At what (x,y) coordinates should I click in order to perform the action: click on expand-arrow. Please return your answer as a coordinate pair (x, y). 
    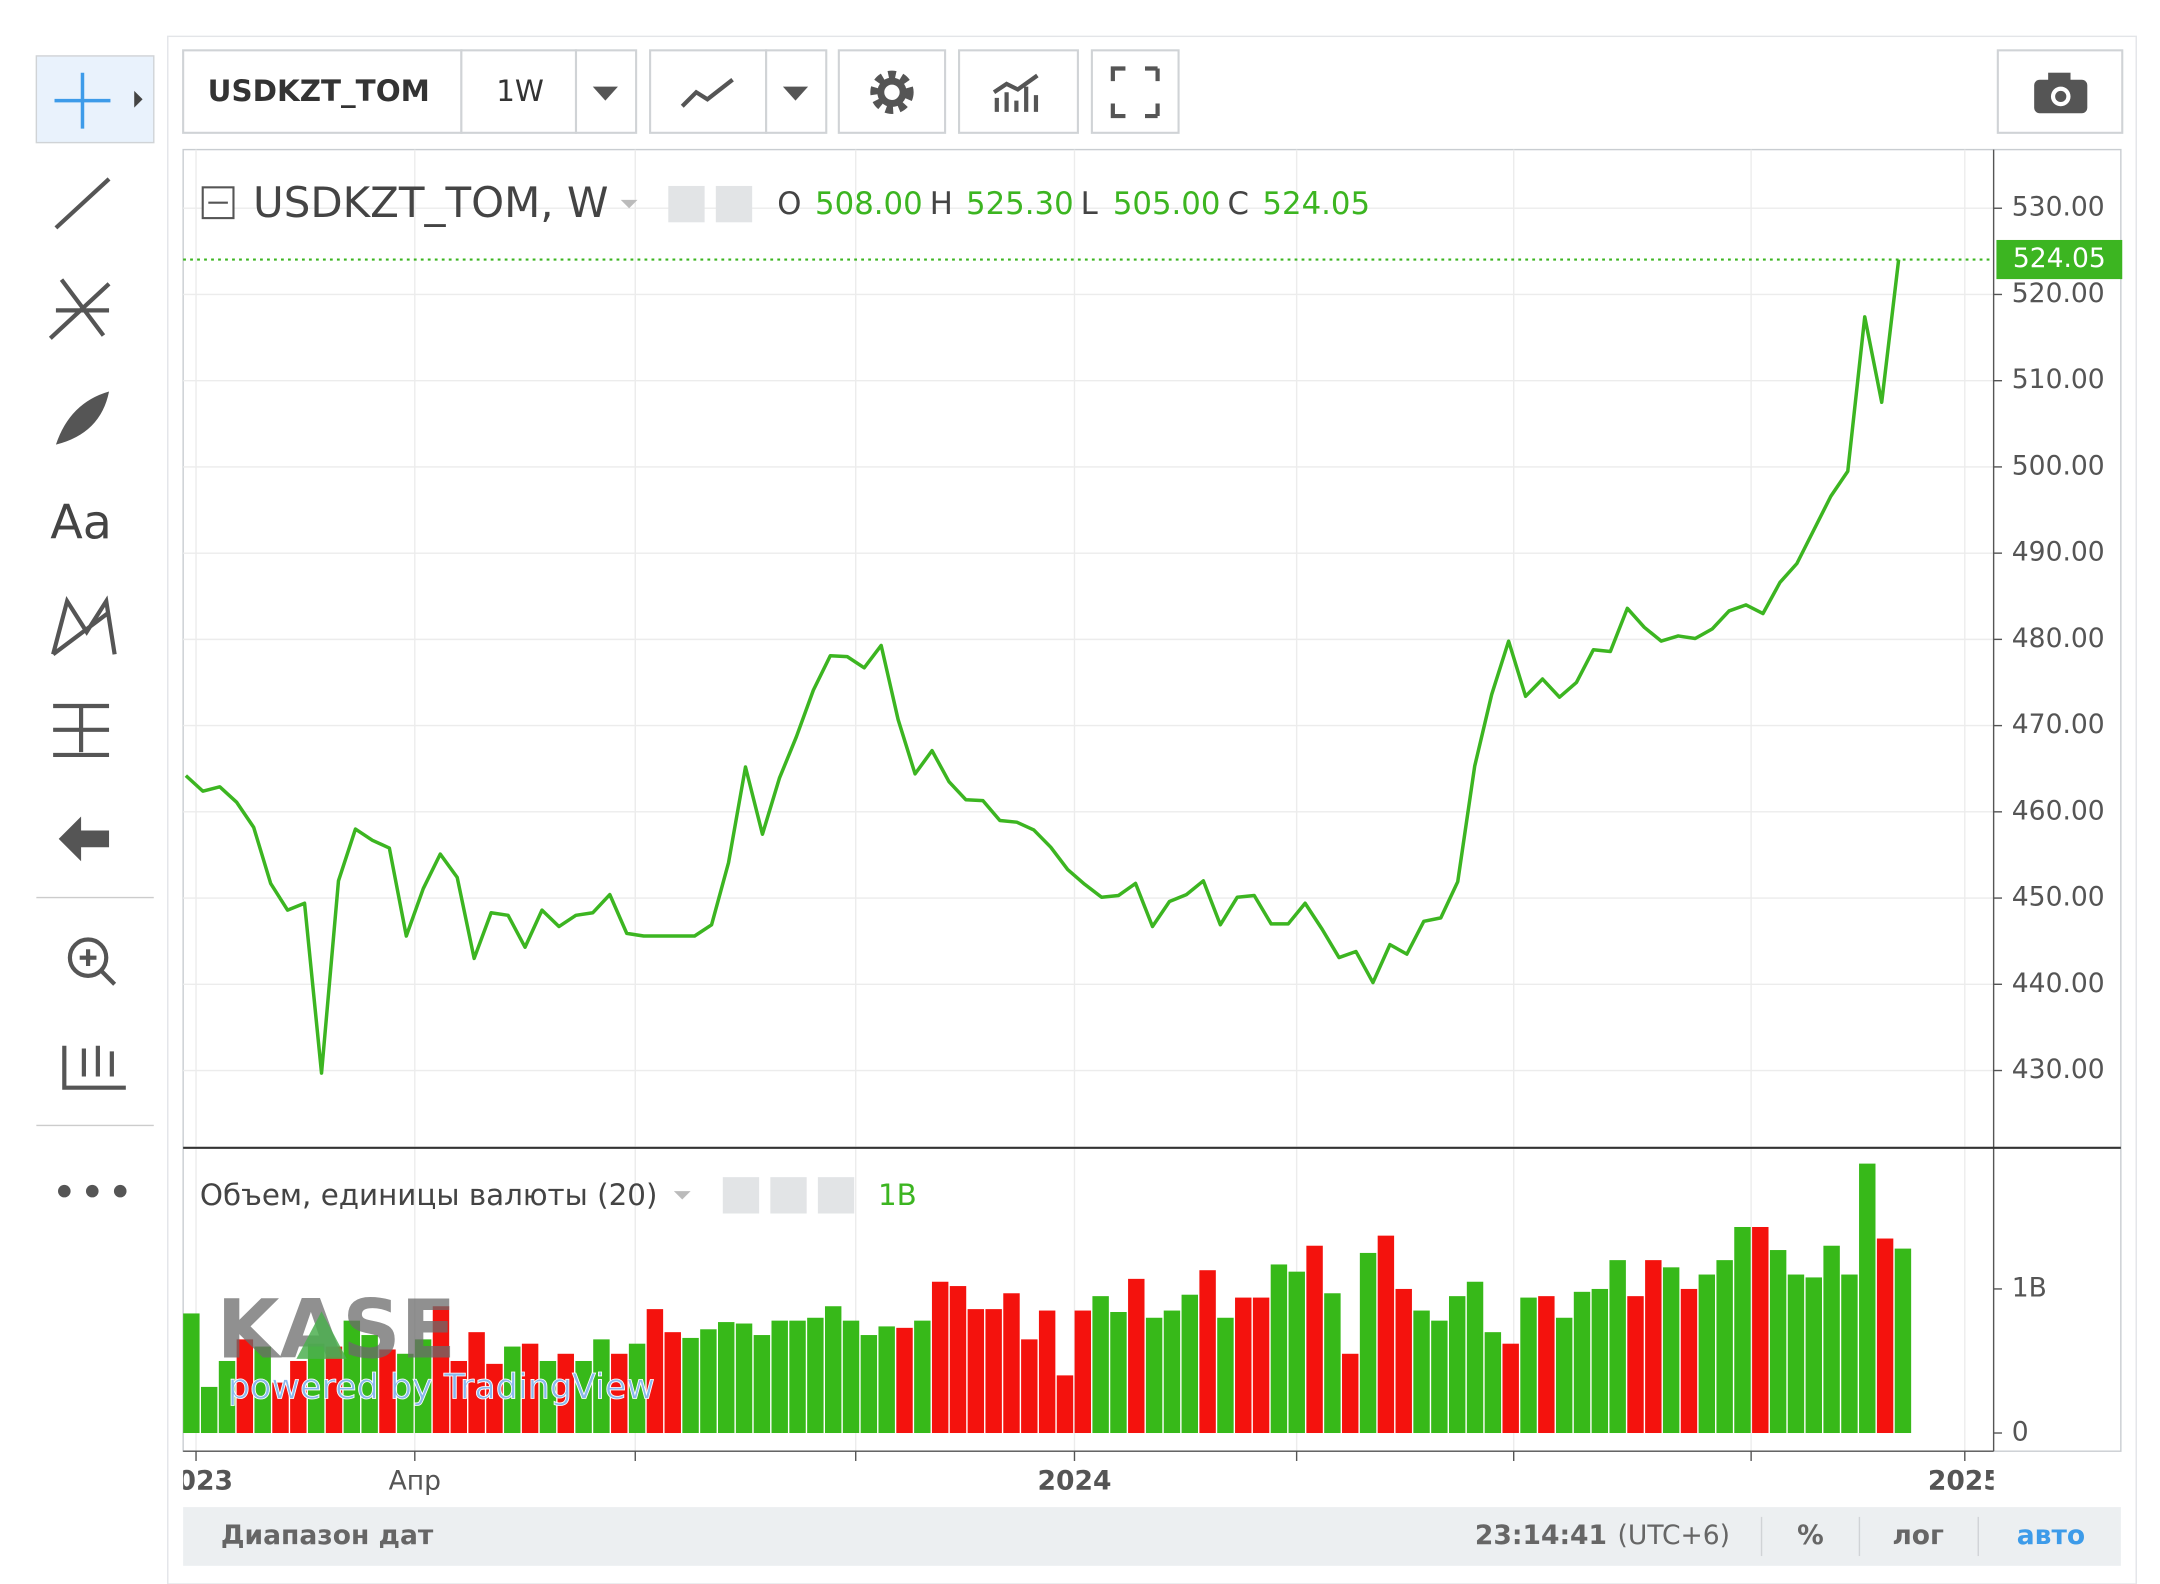
    Looking at the image, I should click on (138, 99).